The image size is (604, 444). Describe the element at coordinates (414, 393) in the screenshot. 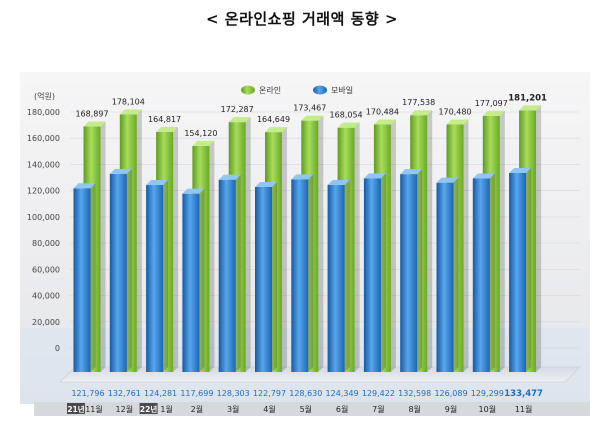

I see `mobile-value-label: 132,598` at that location.